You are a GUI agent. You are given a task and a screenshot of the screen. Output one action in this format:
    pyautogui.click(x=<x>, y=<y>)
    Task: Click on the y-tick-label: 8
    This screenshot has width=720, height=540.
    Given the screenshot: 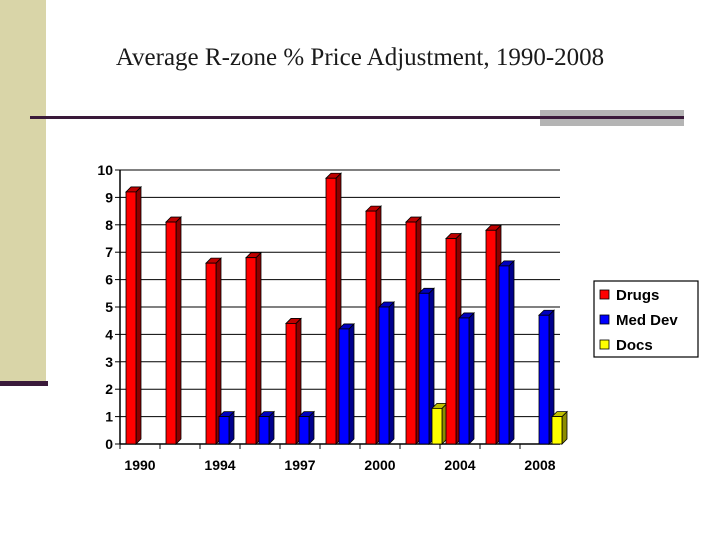 What is the action you would take?
    pyautogui.click(x=109, y=225)
    